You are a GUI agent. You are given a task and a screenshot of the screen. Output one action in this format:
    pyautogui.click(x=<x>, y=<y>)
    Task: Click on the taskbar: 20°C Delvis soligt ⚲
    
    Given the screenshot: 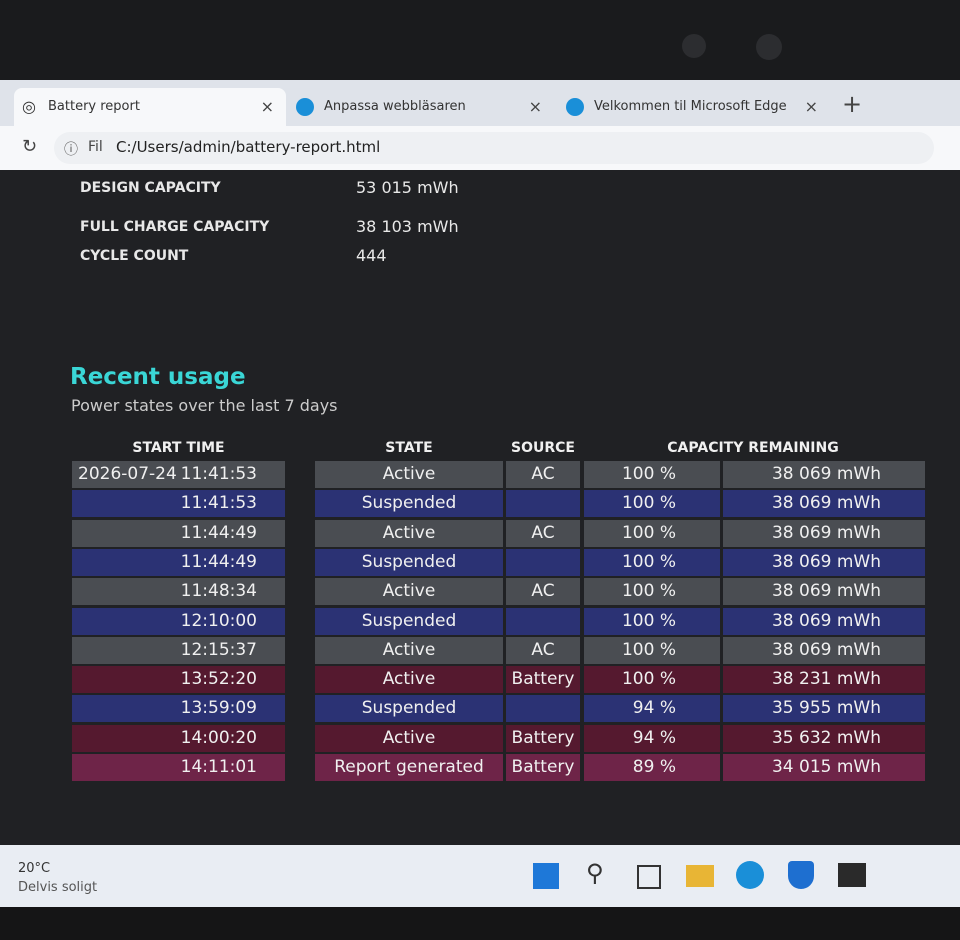 What is the action you would take?
    pyautogui.click(x=480, y=876)
    